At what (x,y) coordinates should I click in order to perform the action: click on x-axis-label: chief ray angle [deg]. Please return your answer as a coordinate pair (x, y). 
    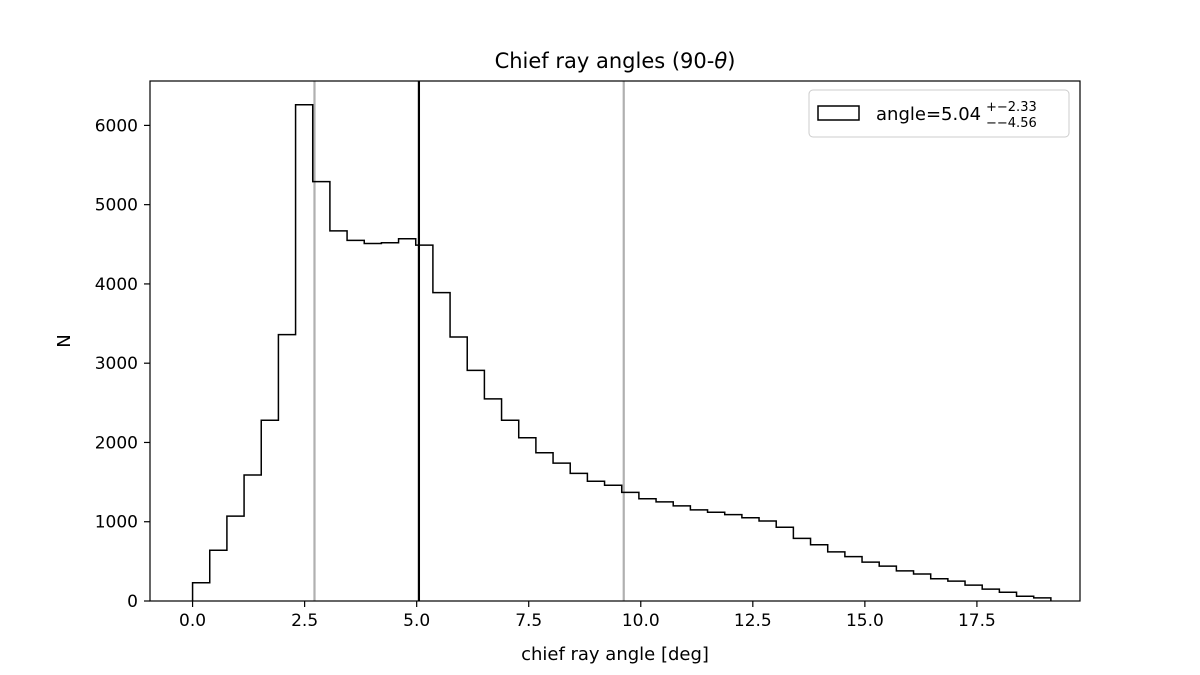
    Looking at the image, I should click on (615, 654).